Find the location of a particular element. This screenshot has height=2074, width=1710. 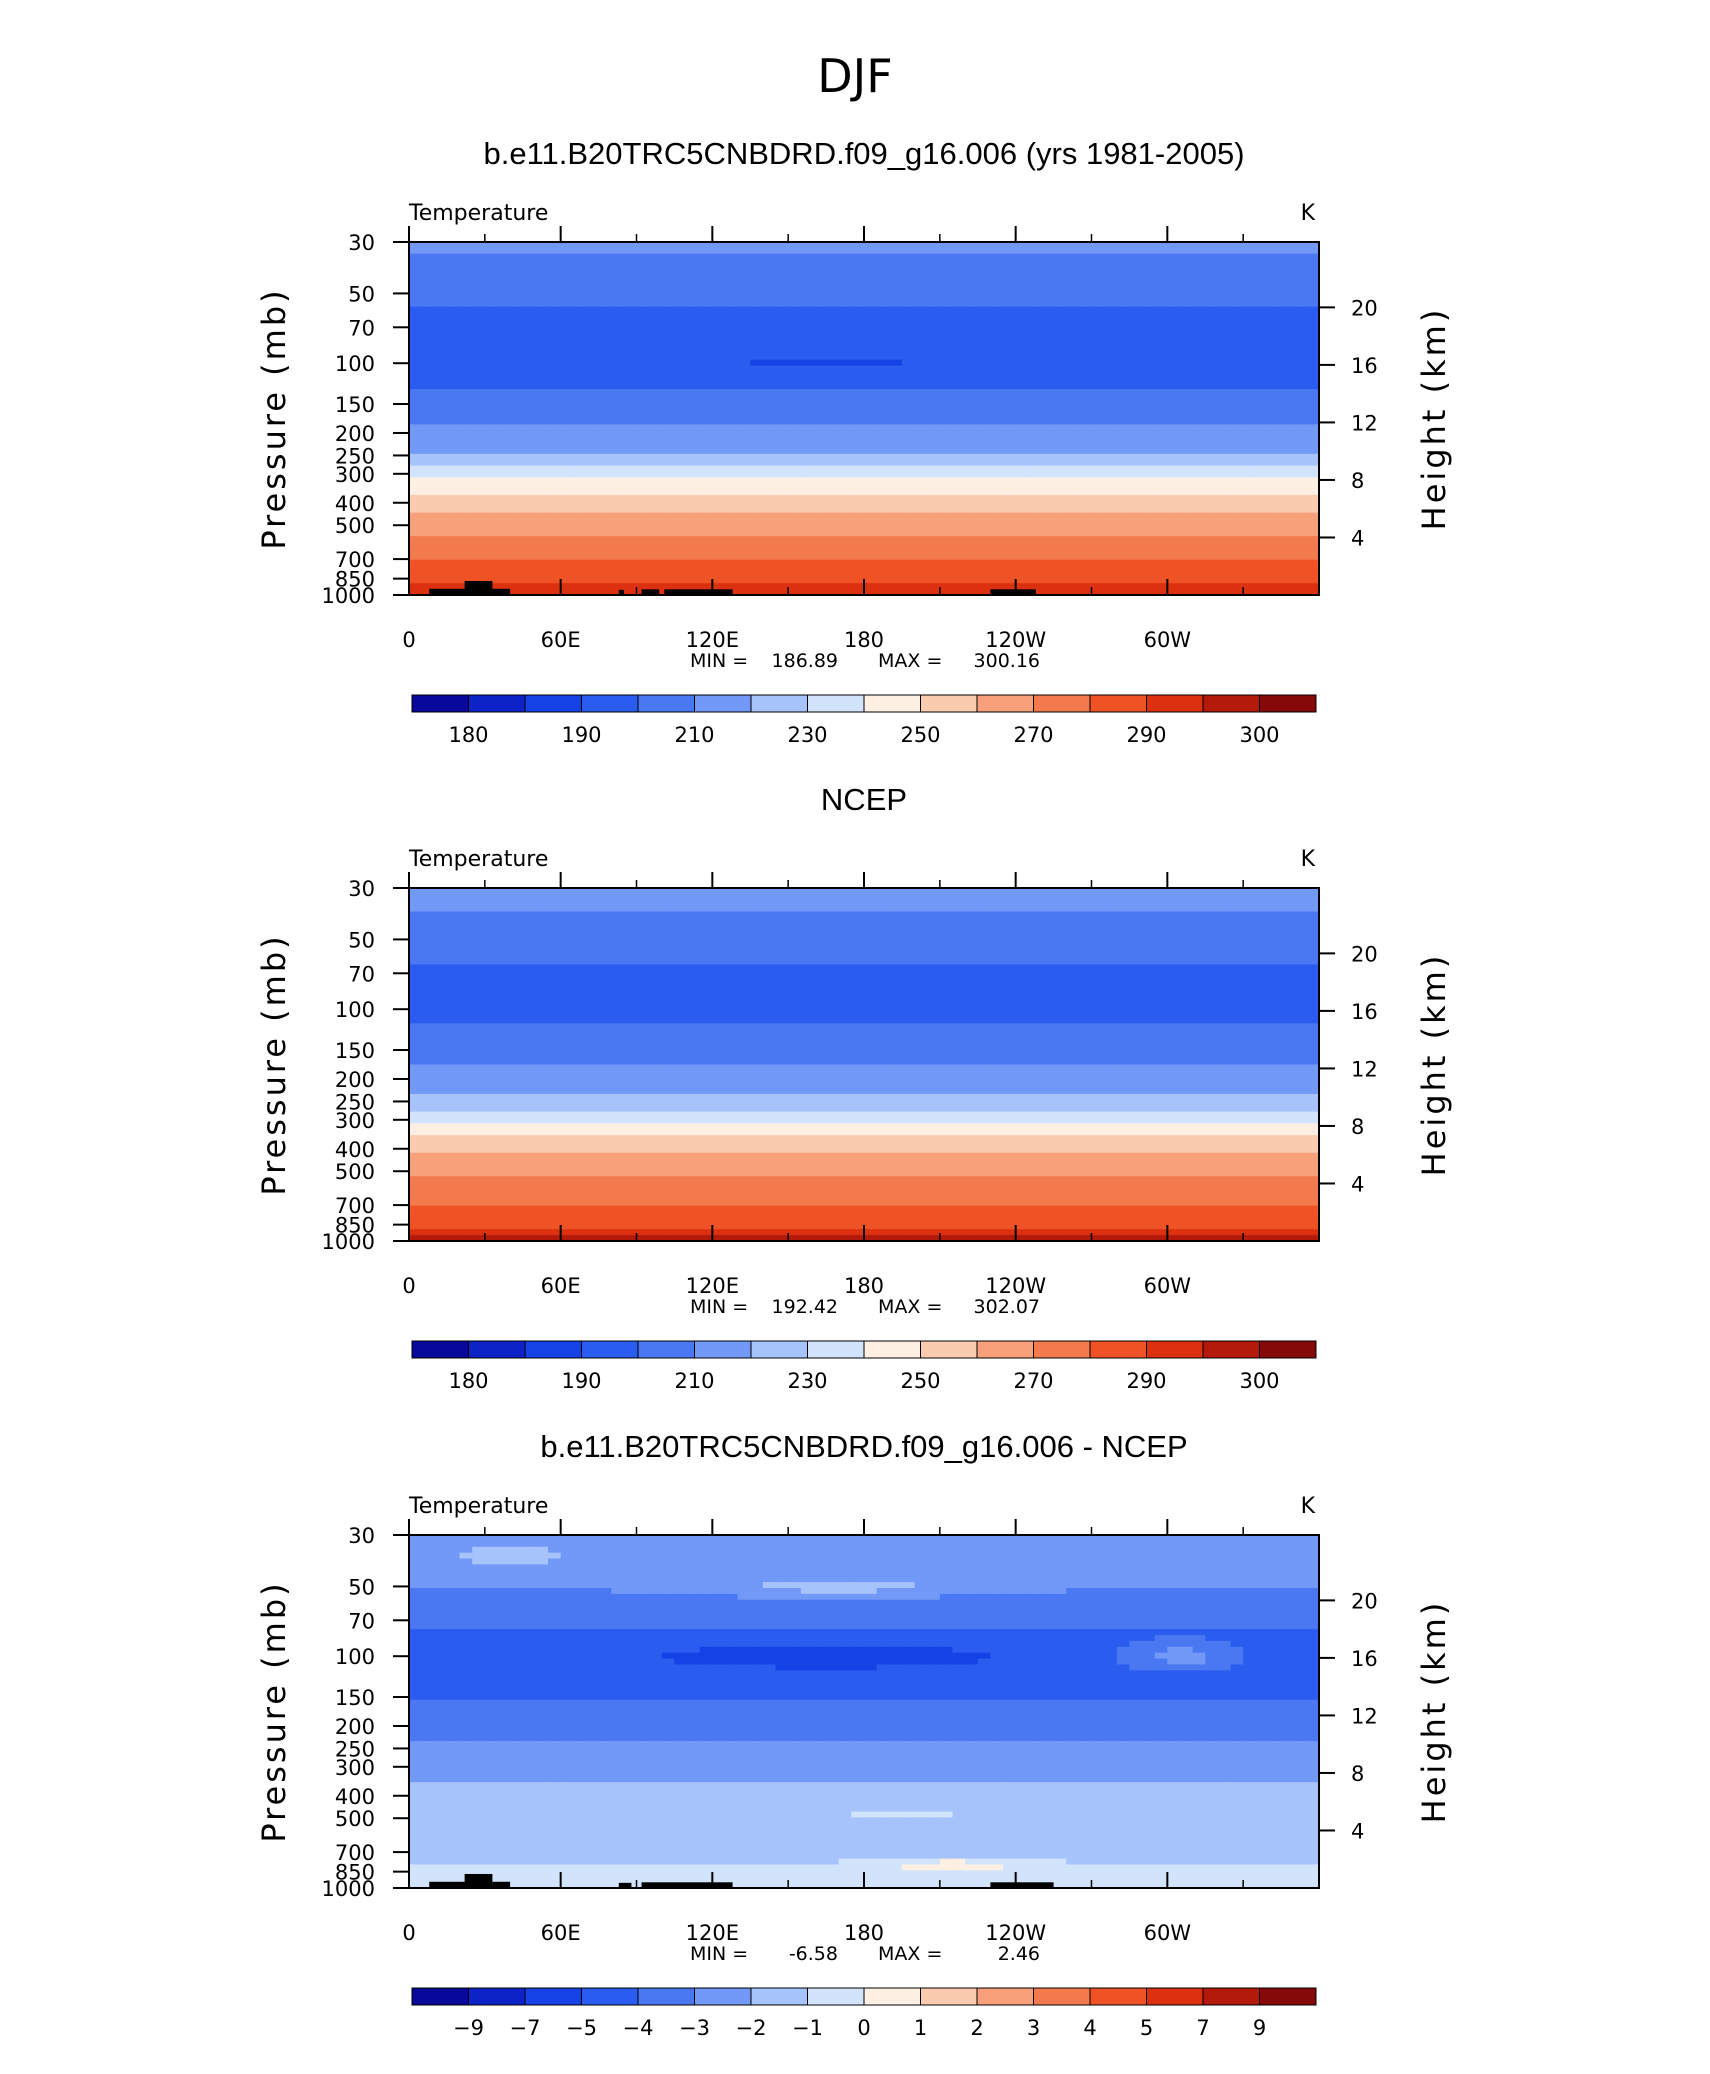

colorbar-label: 250 is located at coordinates (920, 735).